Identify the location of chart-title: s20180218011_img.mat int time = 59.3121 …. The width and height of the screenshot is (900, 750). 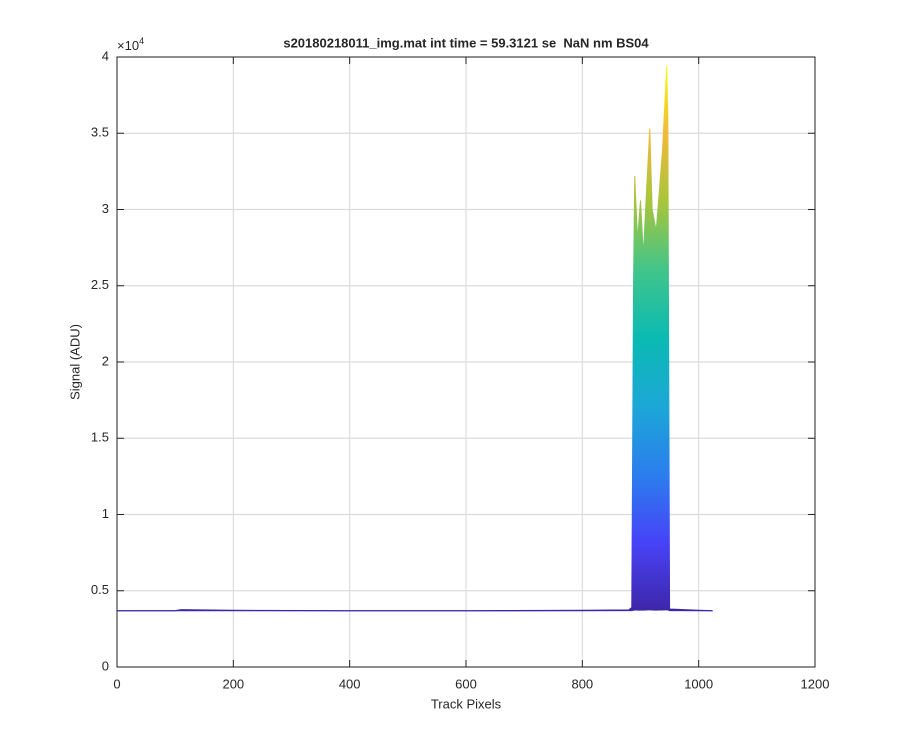
(466, 42).